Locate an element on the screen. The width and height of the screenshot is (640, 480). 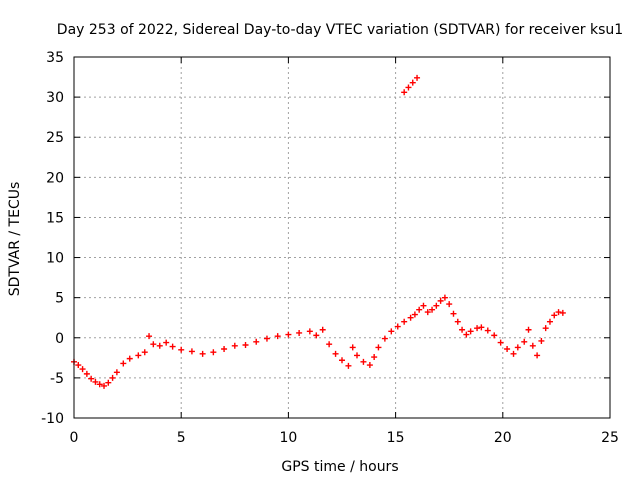
x-tick-label: 15 is located at coordinates (396, 438).